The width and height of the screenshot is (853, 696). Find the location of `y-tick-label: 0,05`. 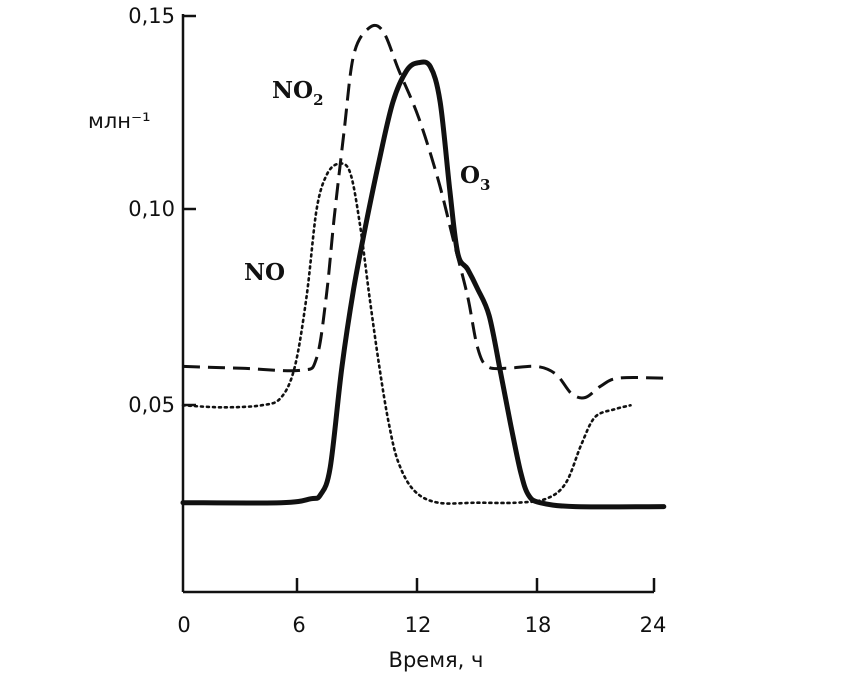

y-tick-label: 0,05 is located at coordinates (151, 405).